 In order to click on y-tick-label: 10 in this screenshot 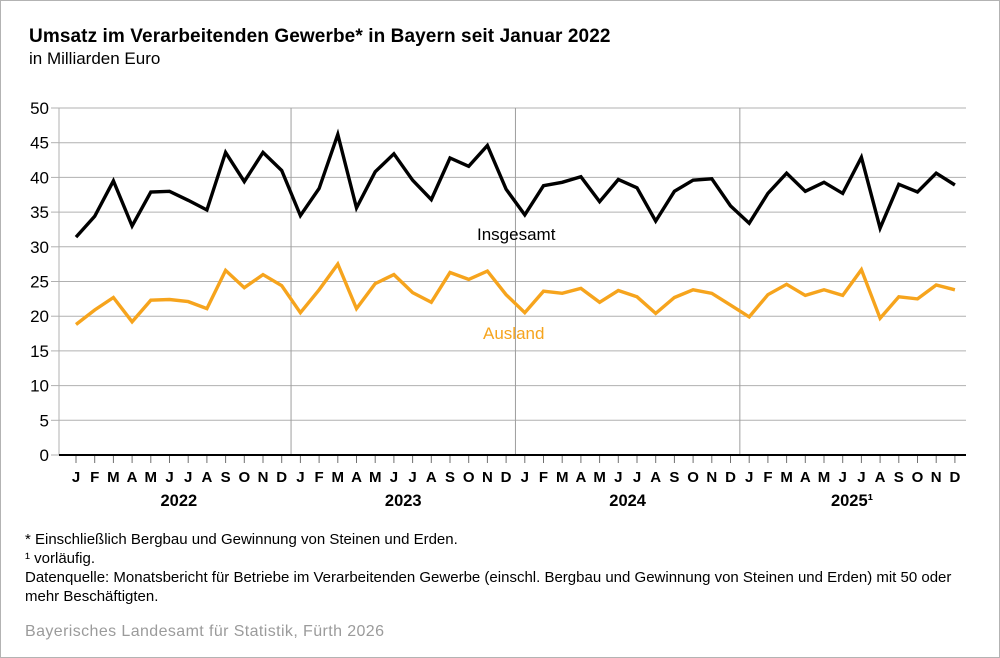, I will do `click(39, 386)`.